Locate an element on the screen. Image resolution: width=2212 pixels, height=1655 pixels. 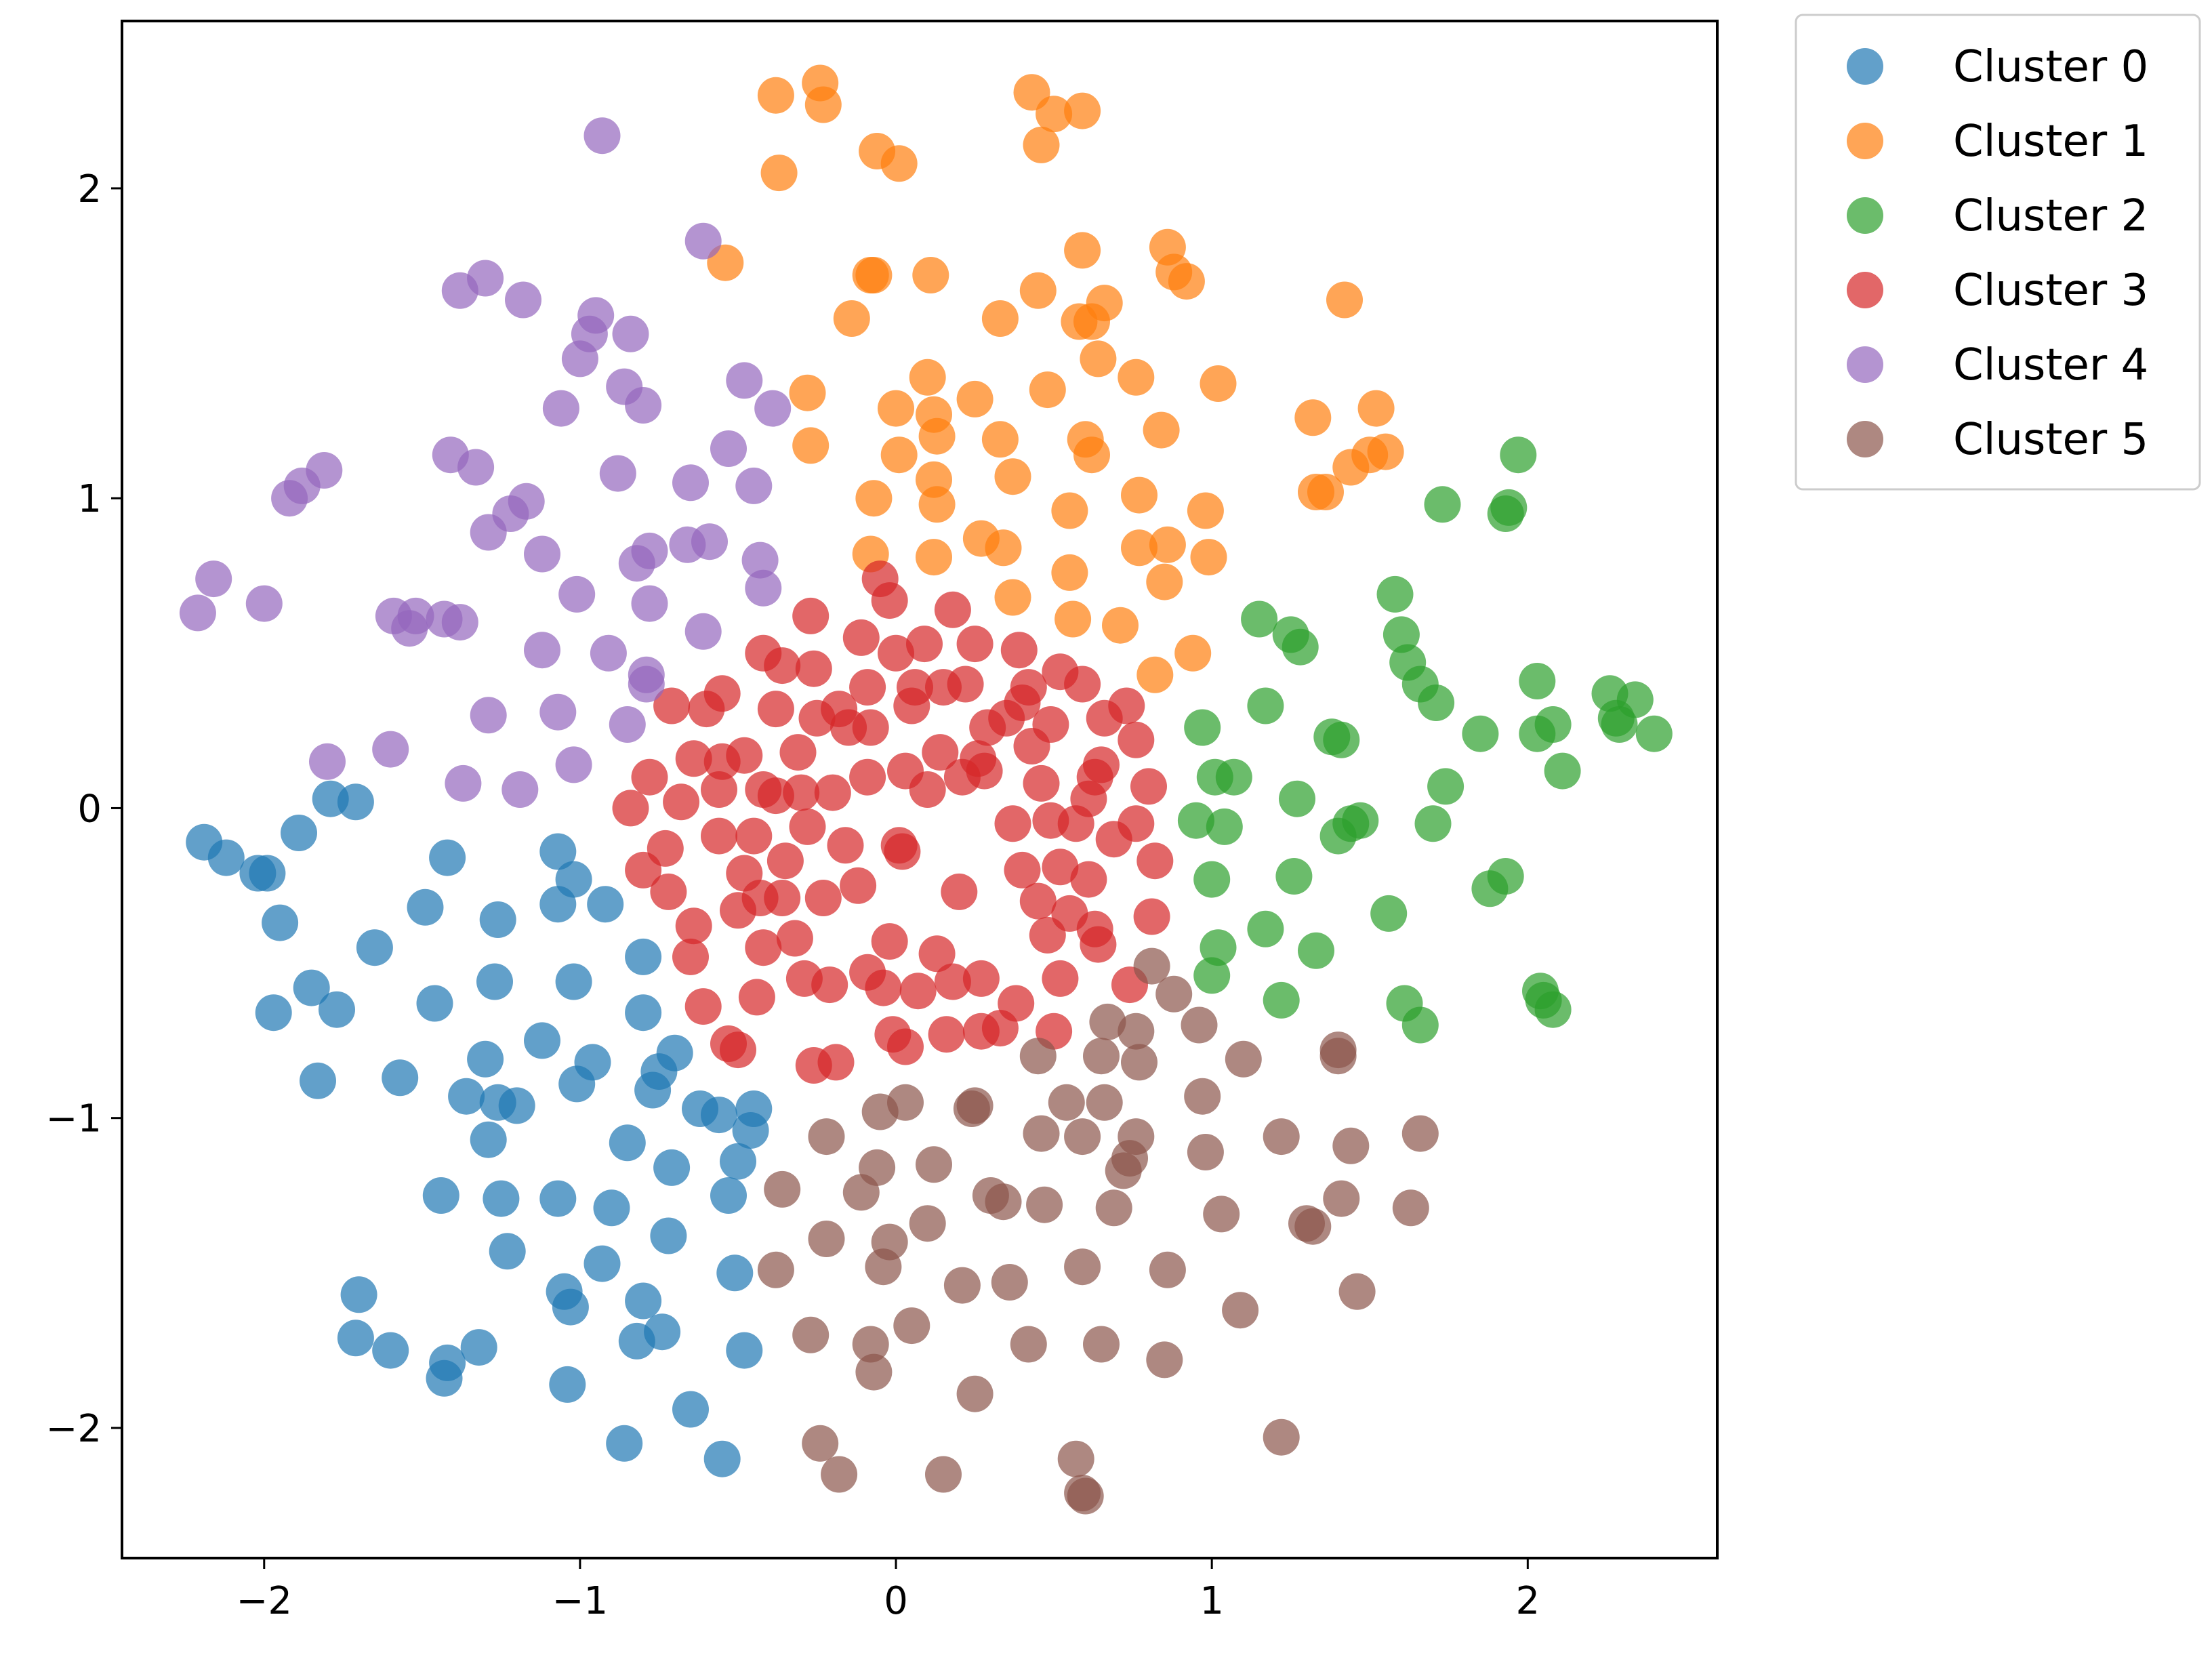
legend-item-cluster-1: Cluster 1 is located at coordinates (1998, 142).